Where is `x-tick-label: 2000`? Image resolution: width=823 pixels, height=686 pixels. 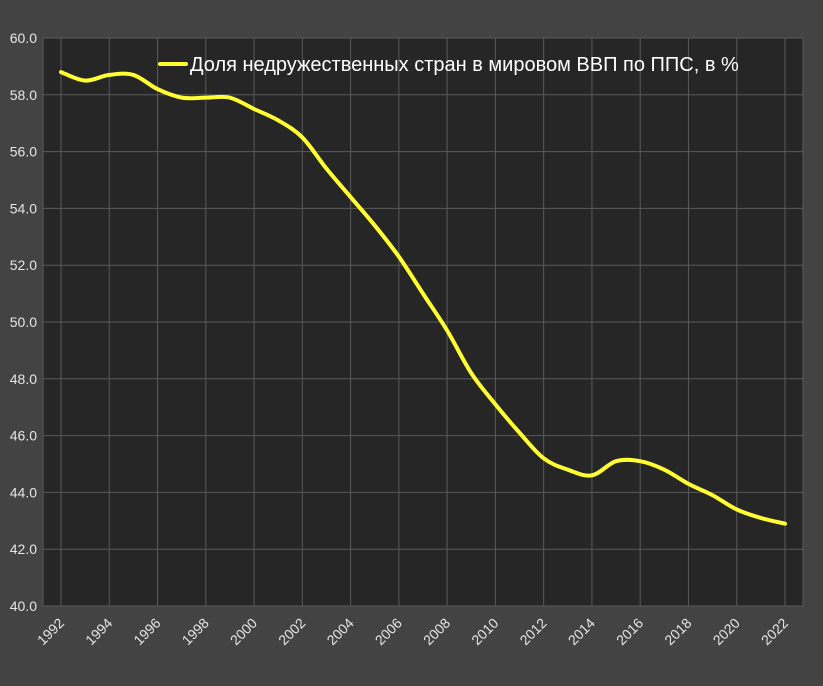 x-tick-label: 2000 is located at coordinates (243, 631).